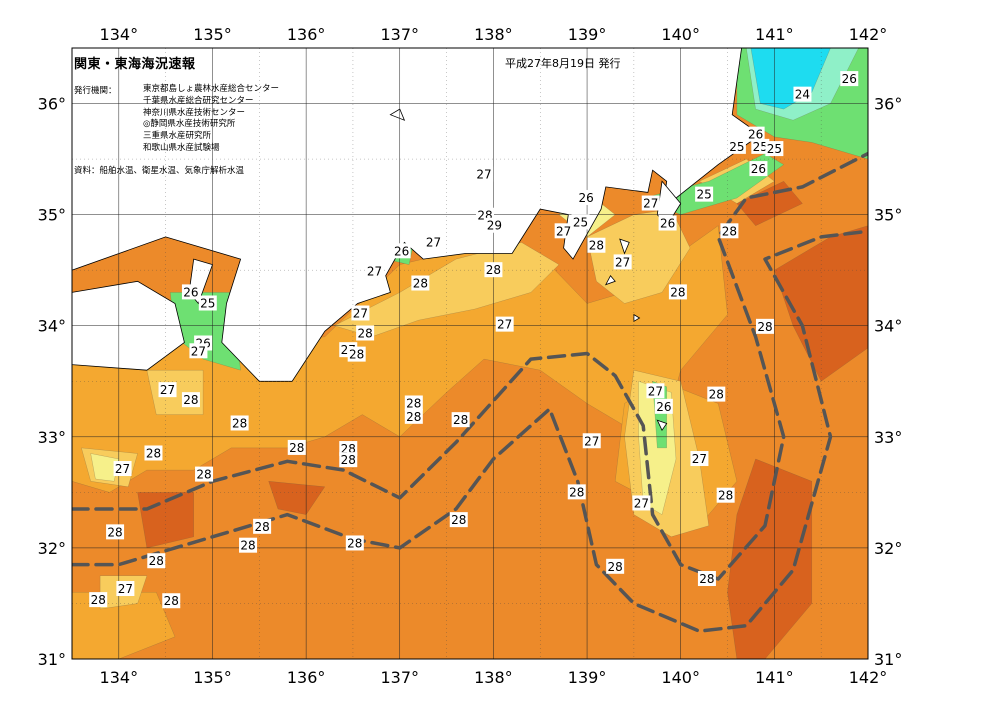  I want to click on lat-tick-label-right: 33°, so click(888, 437).